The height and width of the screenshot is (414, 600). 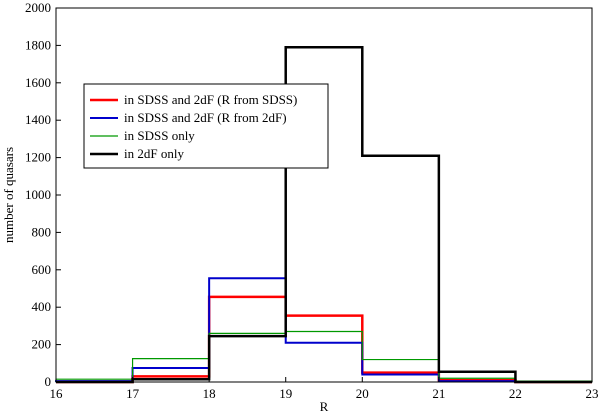 I want to click on x-tick-label: 17, so click(x=133, y=393).